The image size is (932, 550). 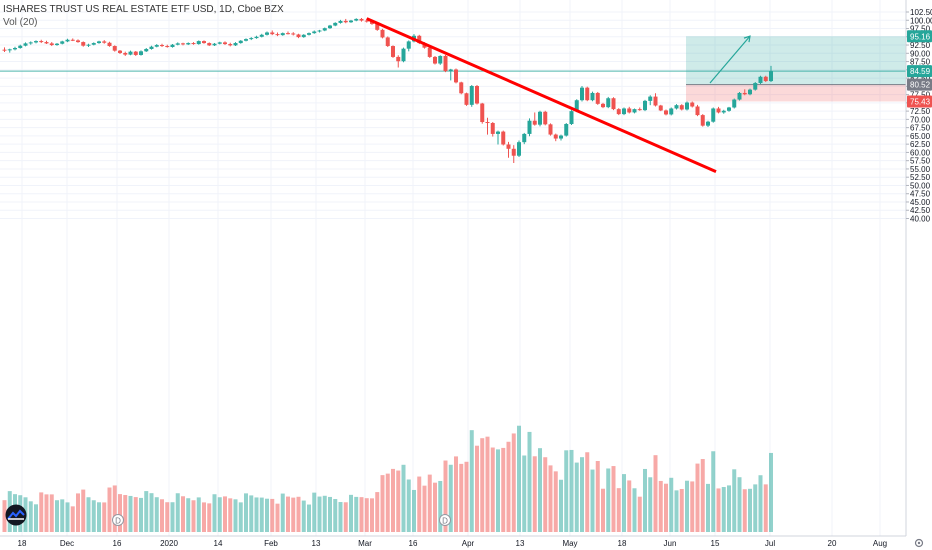 I want to click on price-label: 95.16, so click(x=920, y=36).